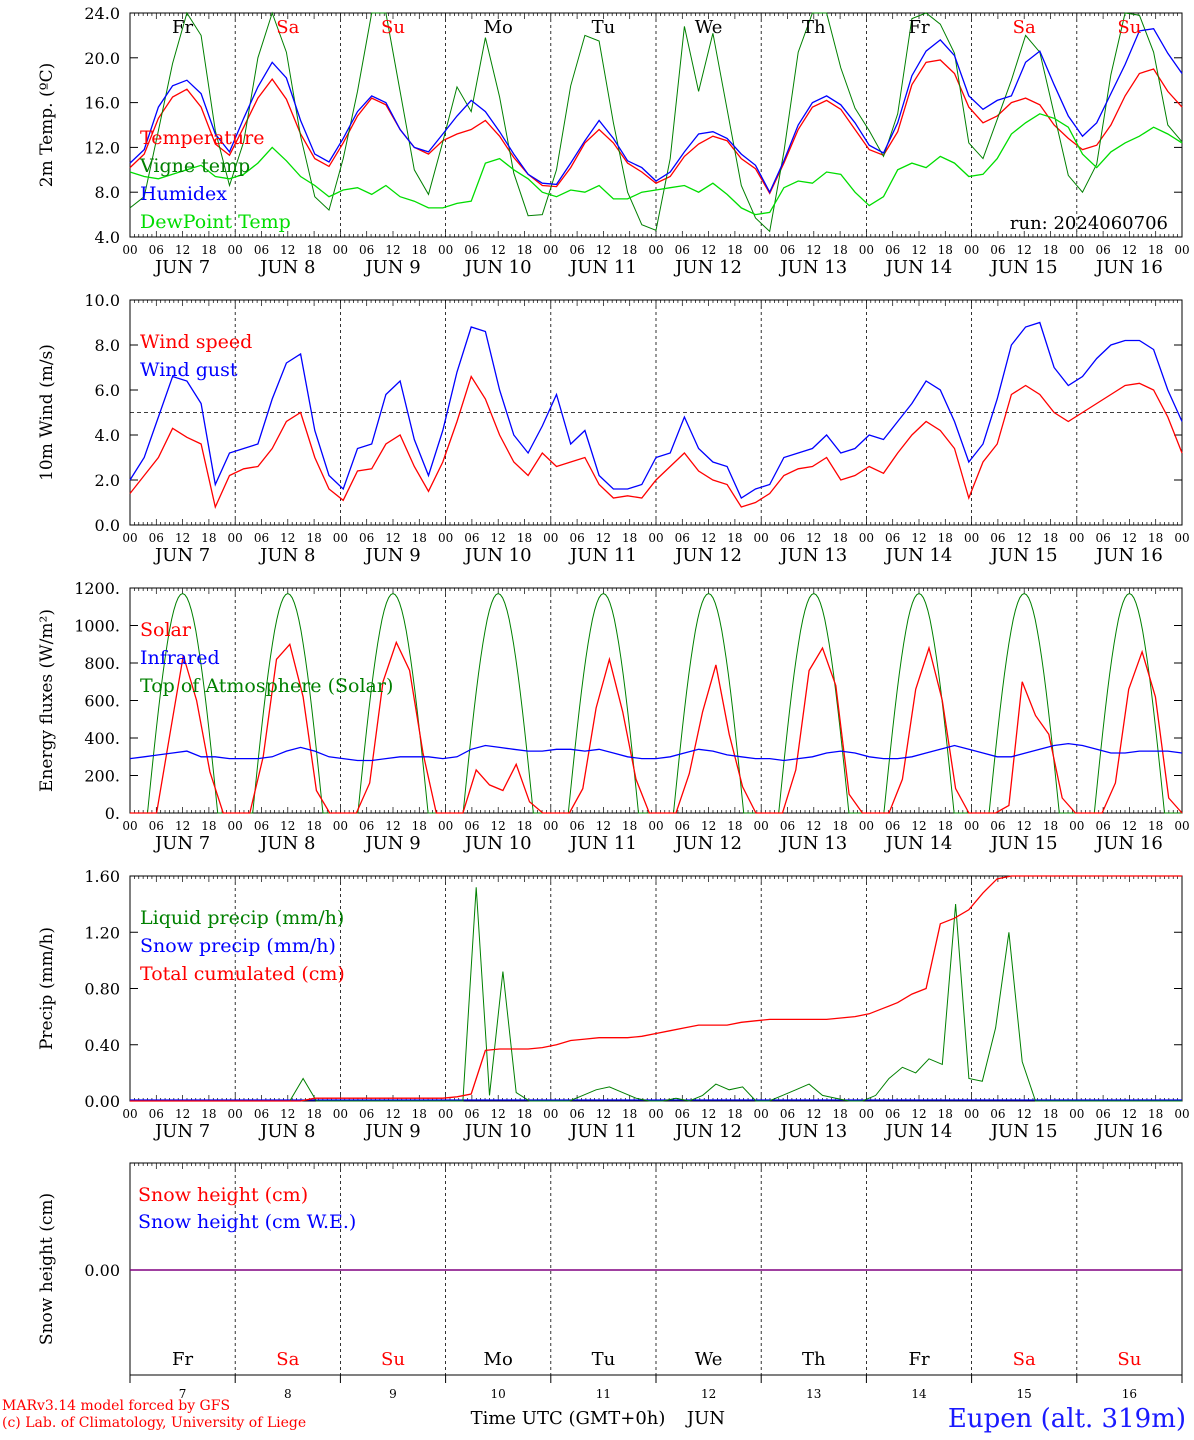  Describe the element at coordinates (814, 27) in the screenshot. I see `weekday-label: Th` at that location.